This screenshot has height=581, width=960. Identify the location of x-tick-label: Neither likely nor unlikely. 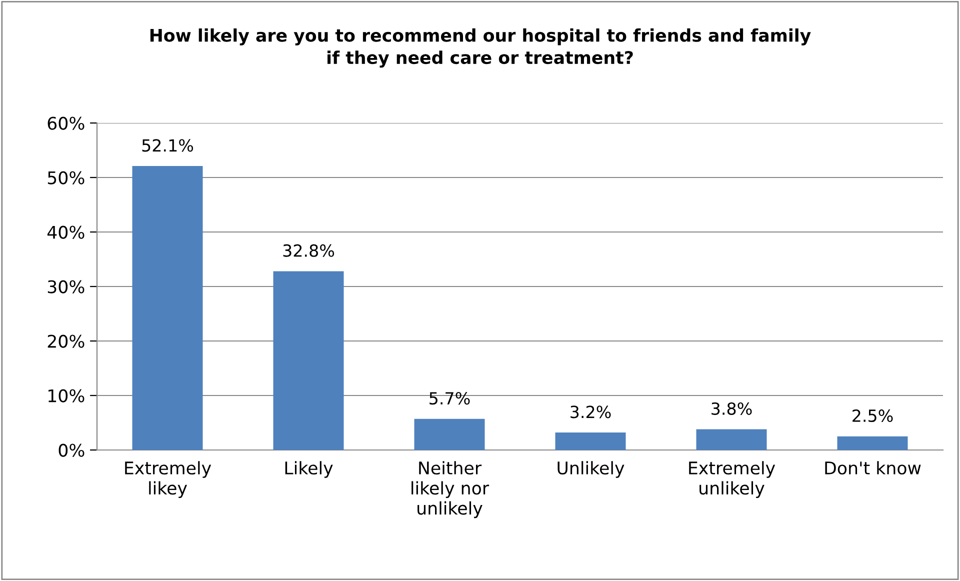
(451, 489).